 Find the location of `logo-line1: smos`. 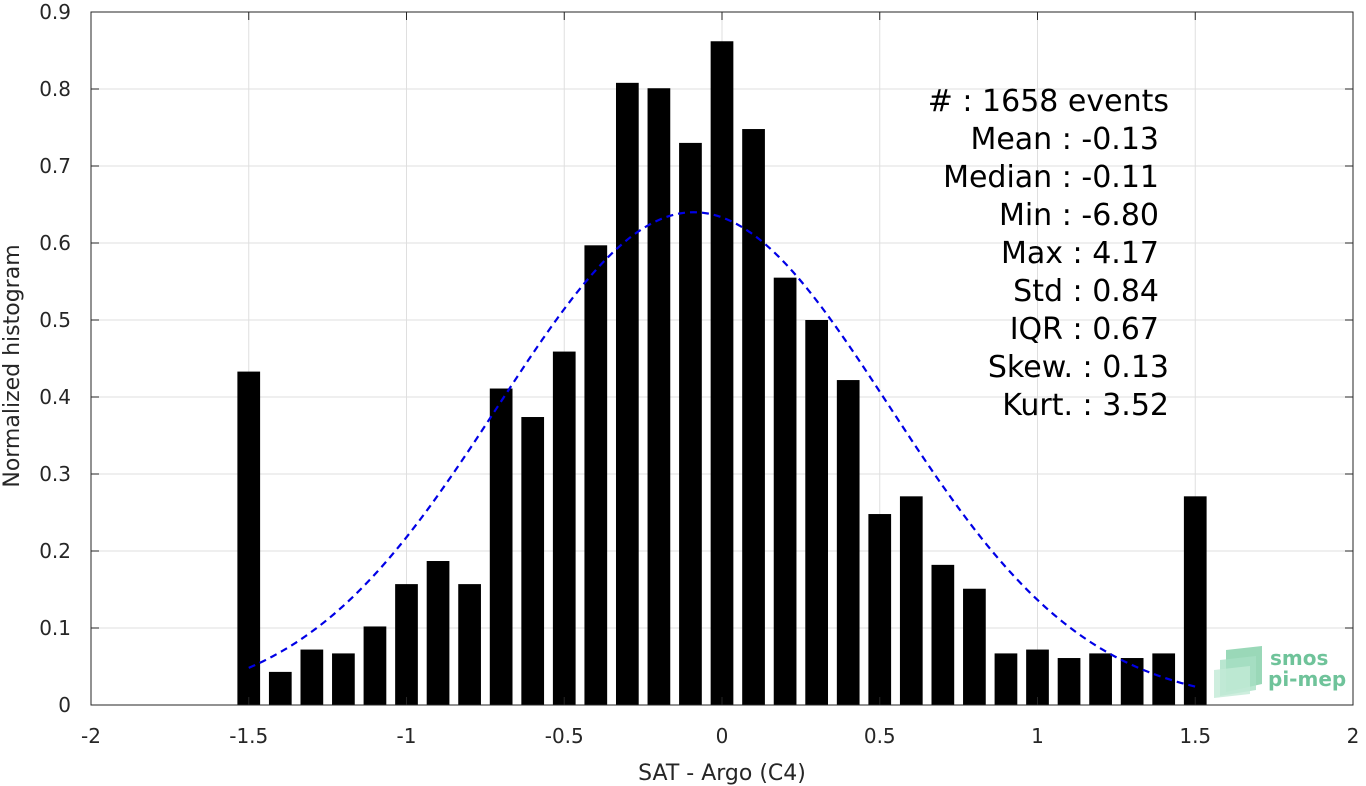

logo-line1: smos is located at coordinates (1299, 658).